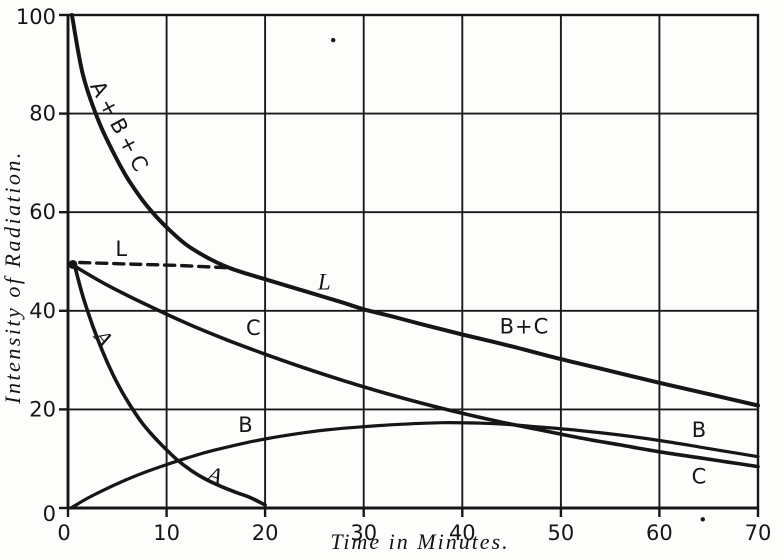 This screenshot has height=560, width=784. What do you see at coordinates (42, 114) in the screenshot?
I see `y-tick-label-80: 80` at bounding box center [42, 114].